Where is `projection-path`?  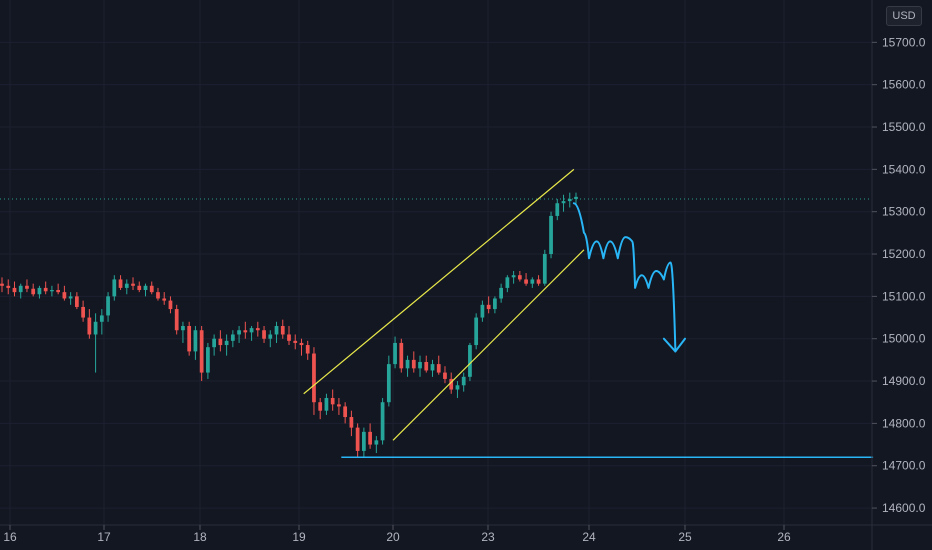
projection-path is located at coordinates (624, 277).